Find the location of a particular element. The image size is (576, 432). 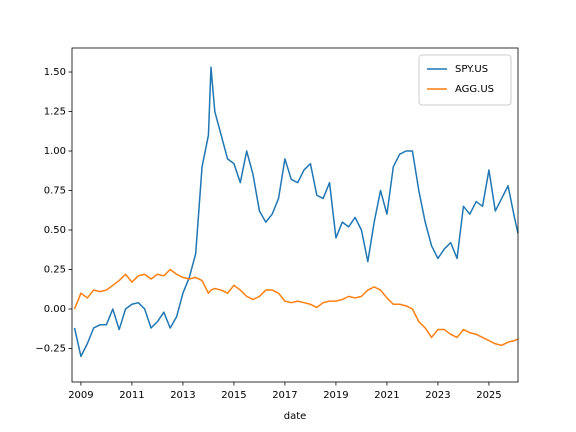

x-axis-label: date is located at coordinates (295, 416).